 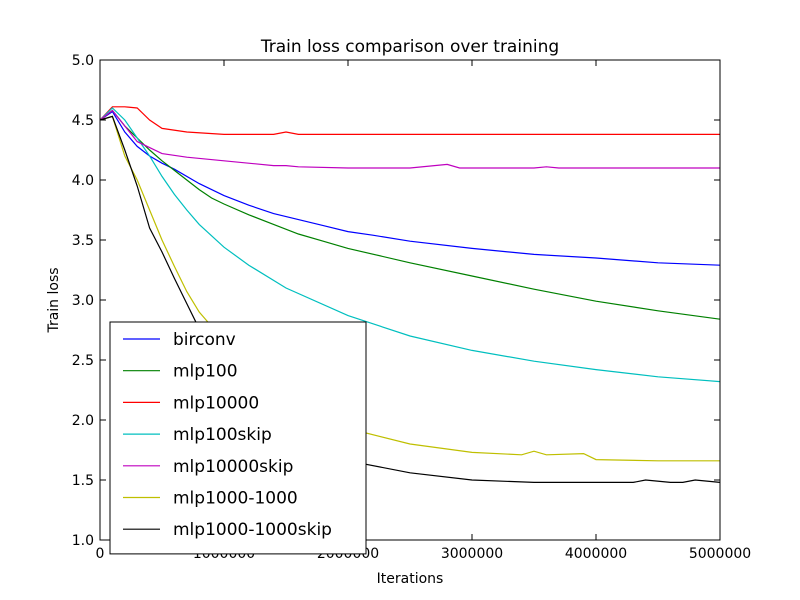 What do you see at coordinates (233, 467) in the screenshot?
I see `legend-label: mlp10000skip` at bounding box center [233, 467].